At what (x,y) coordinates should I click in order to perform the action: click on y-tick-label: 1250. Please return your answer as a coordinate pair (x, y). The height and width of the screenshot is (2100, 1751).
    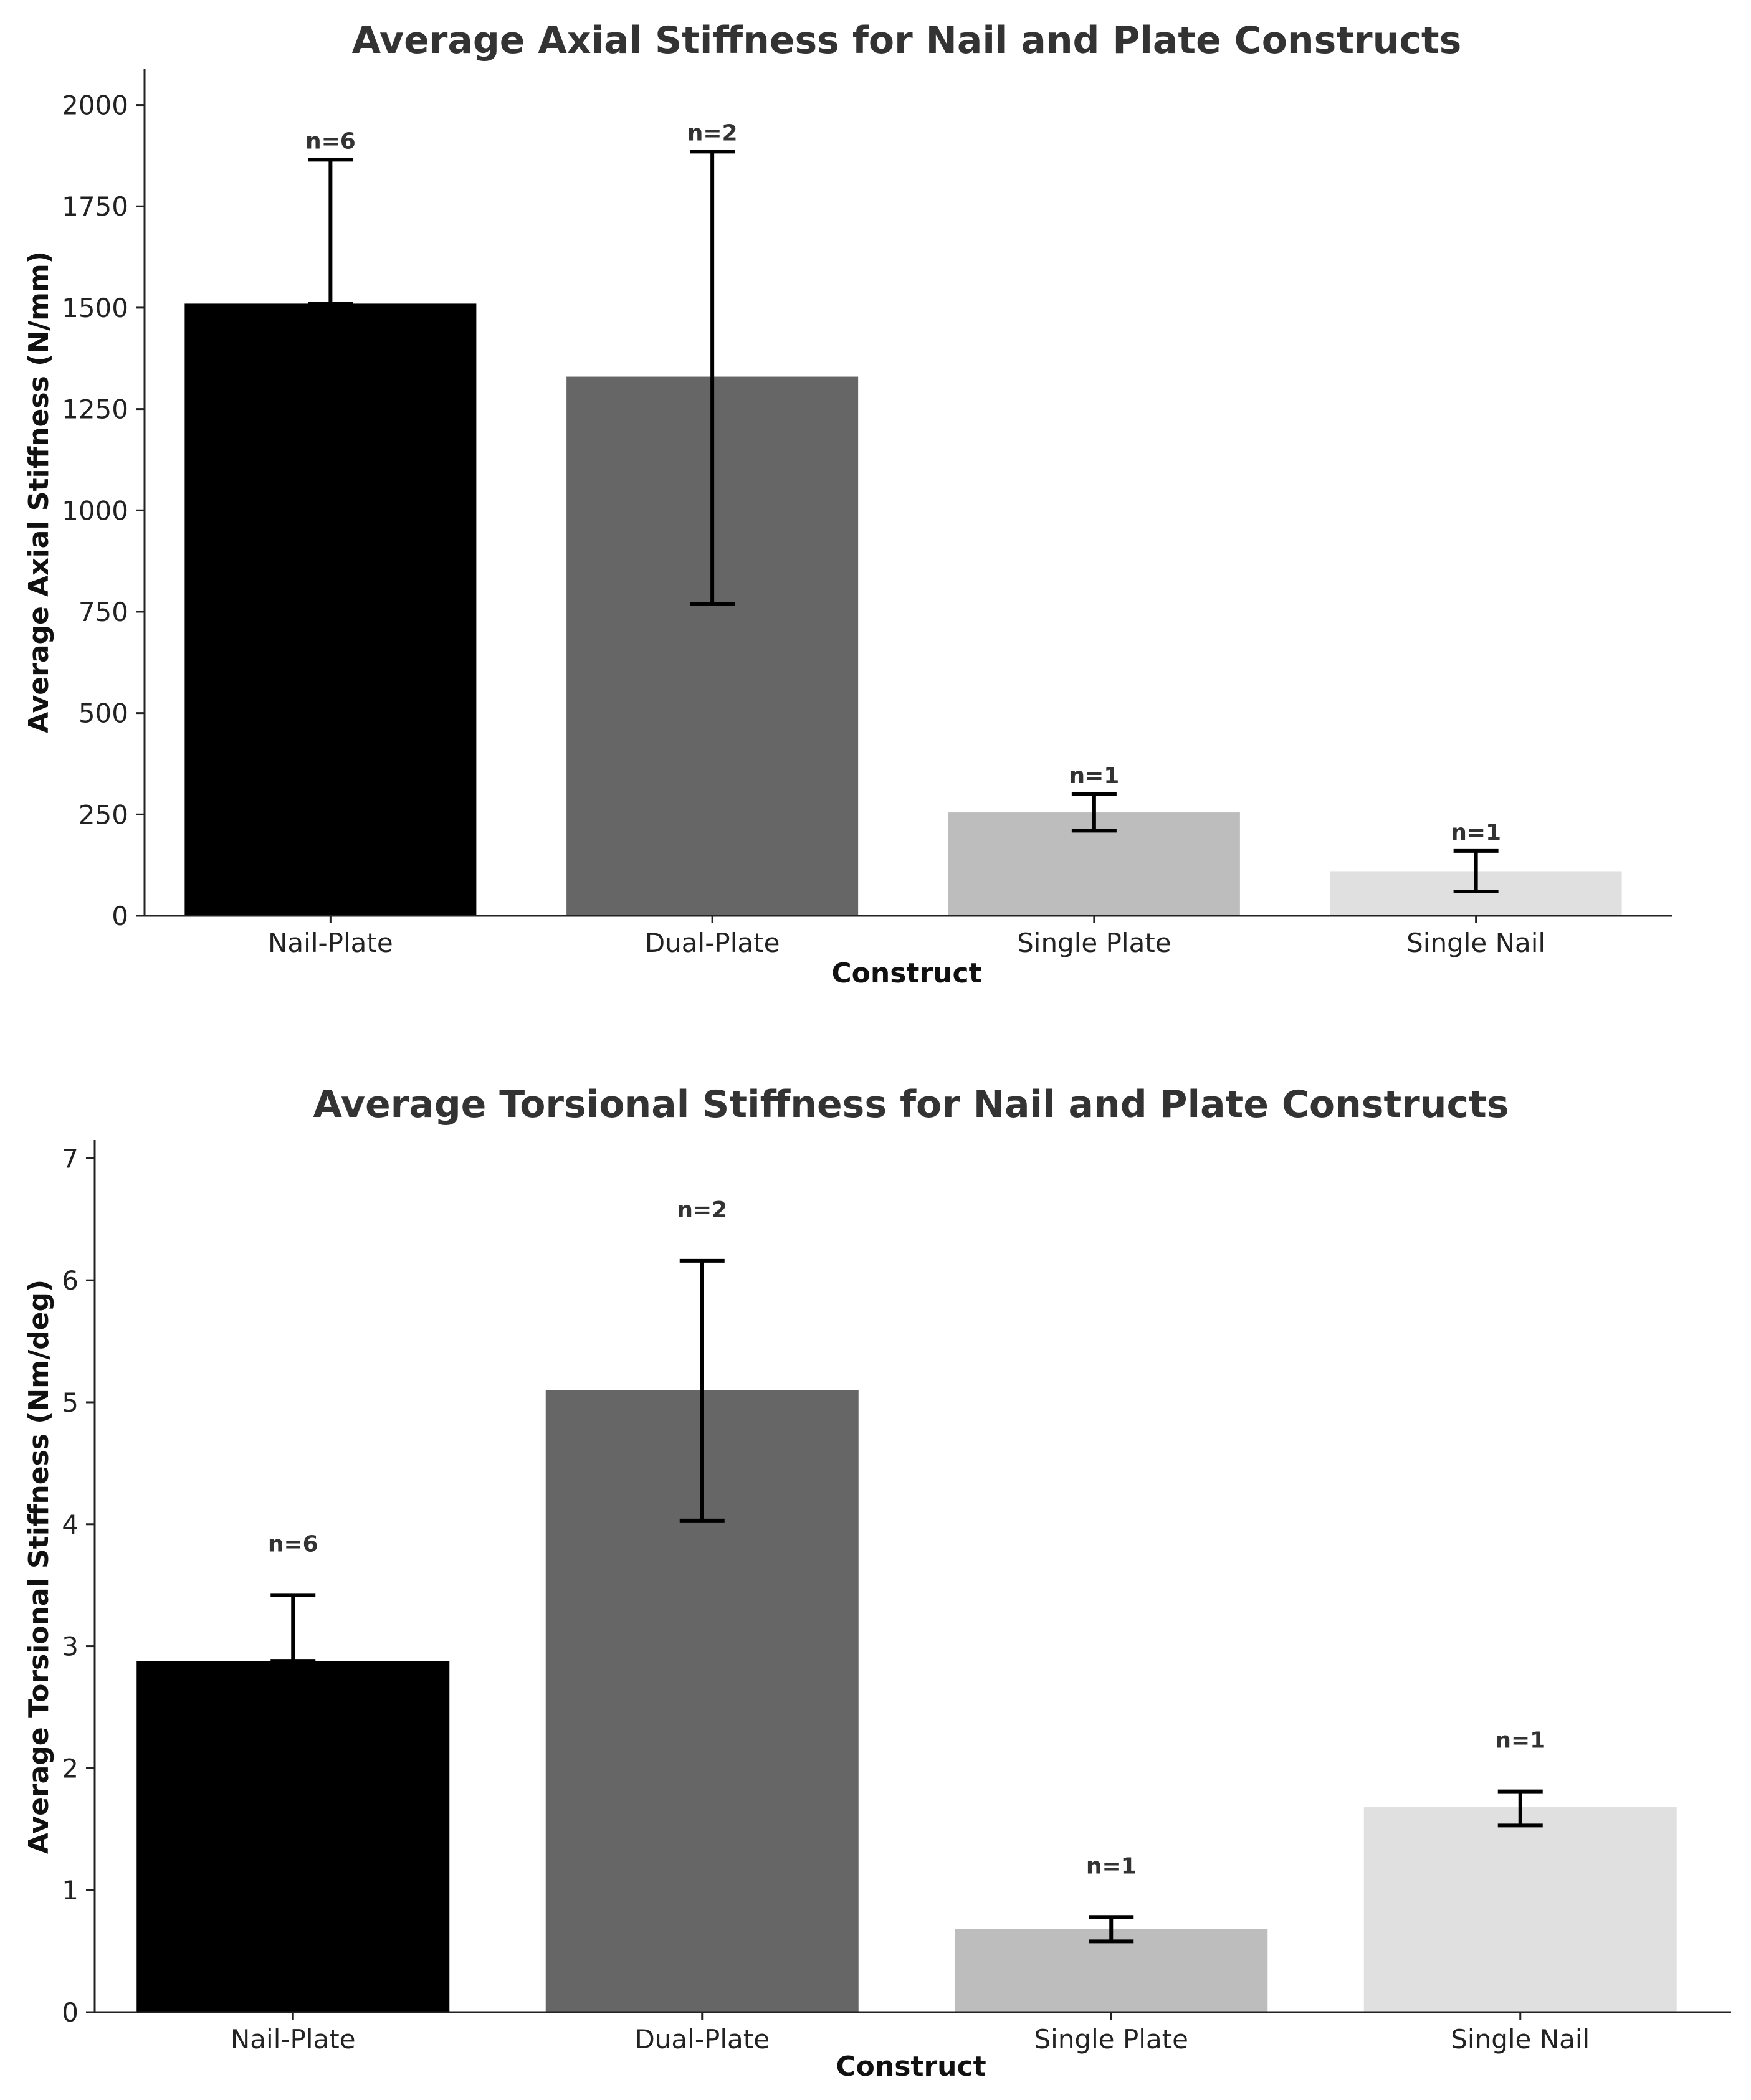
    Looking at the image, I should click on (95, 409).